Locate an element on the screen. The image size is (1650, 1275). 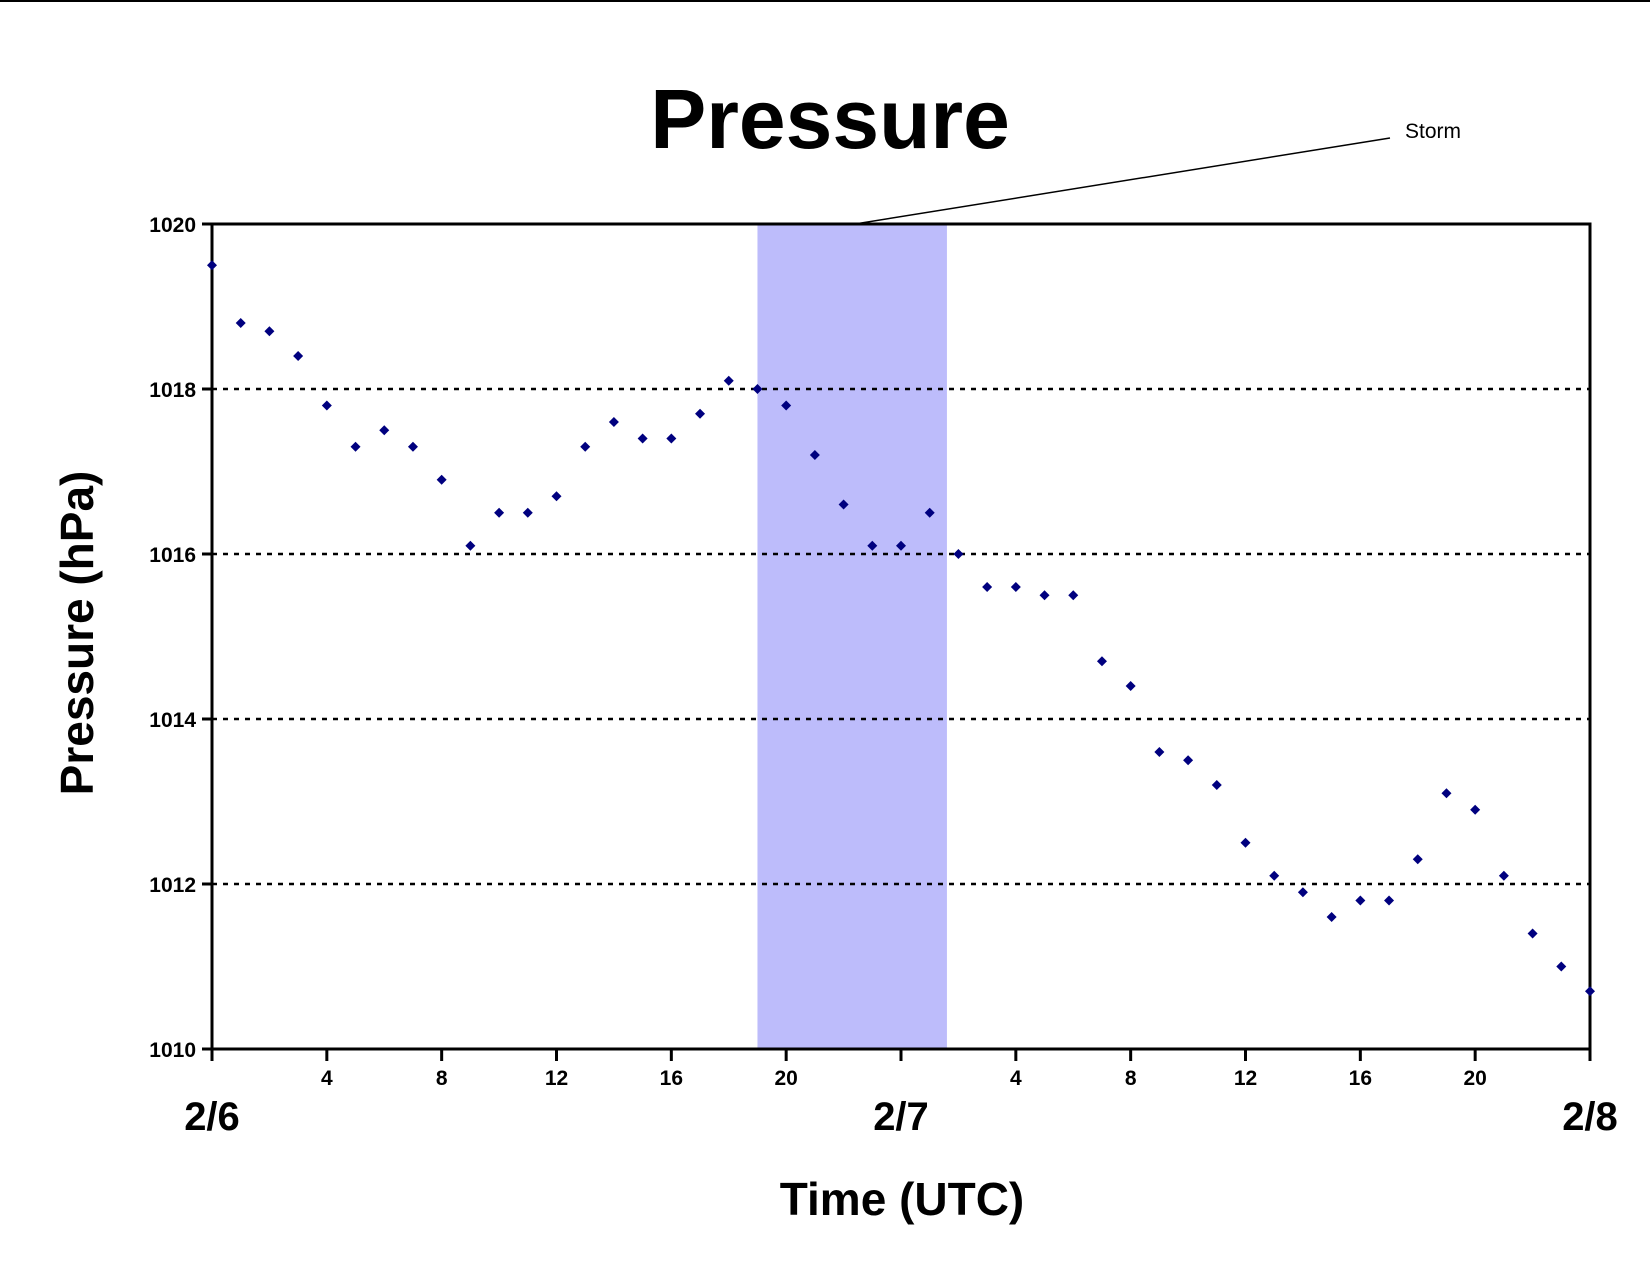
x-tick-label-8: 8 is located at coordinates (442, 1078).